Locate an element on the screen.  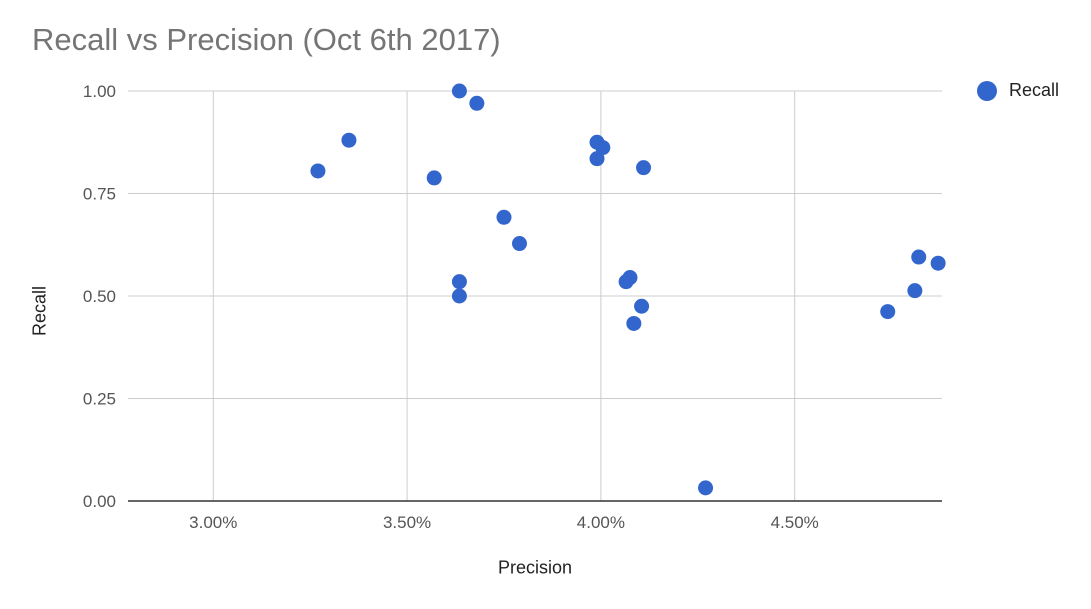
legend: Recall is located at coordinates (1018, 90).